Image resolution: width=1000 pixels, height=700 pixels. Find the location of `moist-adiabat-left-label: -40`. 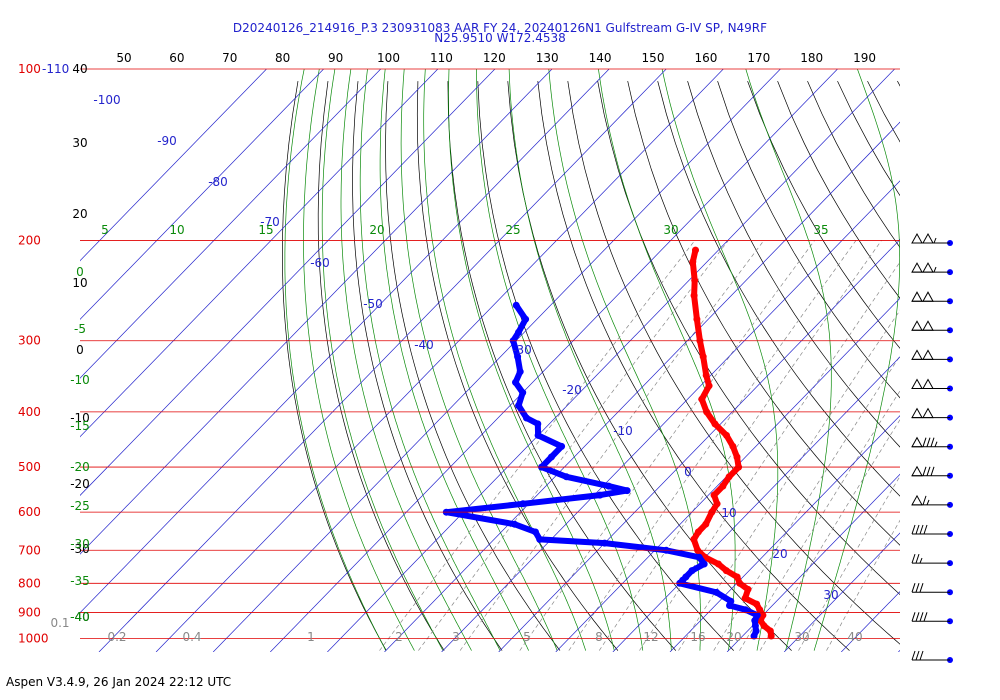

moist-adiabat-left-label: -40 is located at coordinates (80, 617).